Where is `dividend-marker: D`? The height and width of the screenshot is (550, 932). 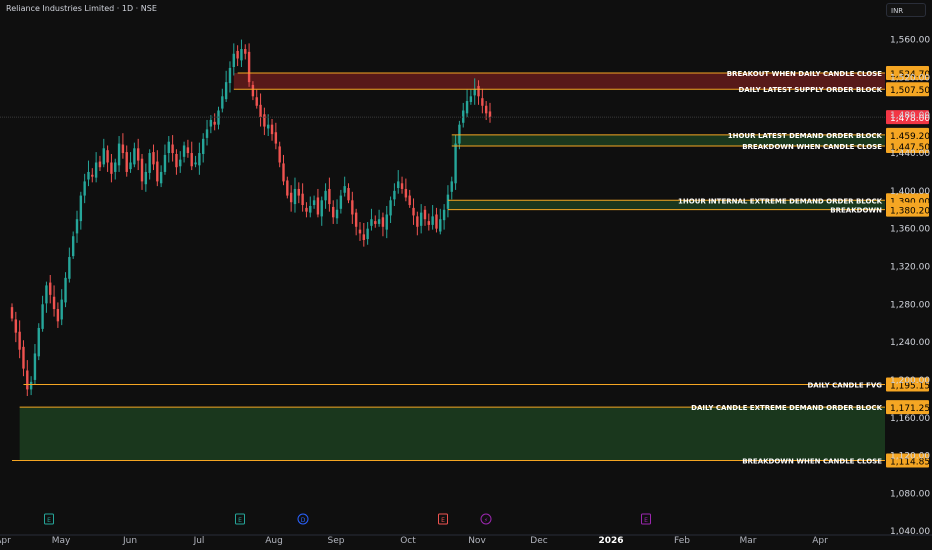 dividend-marker: D is located at coordinates (303, 519).